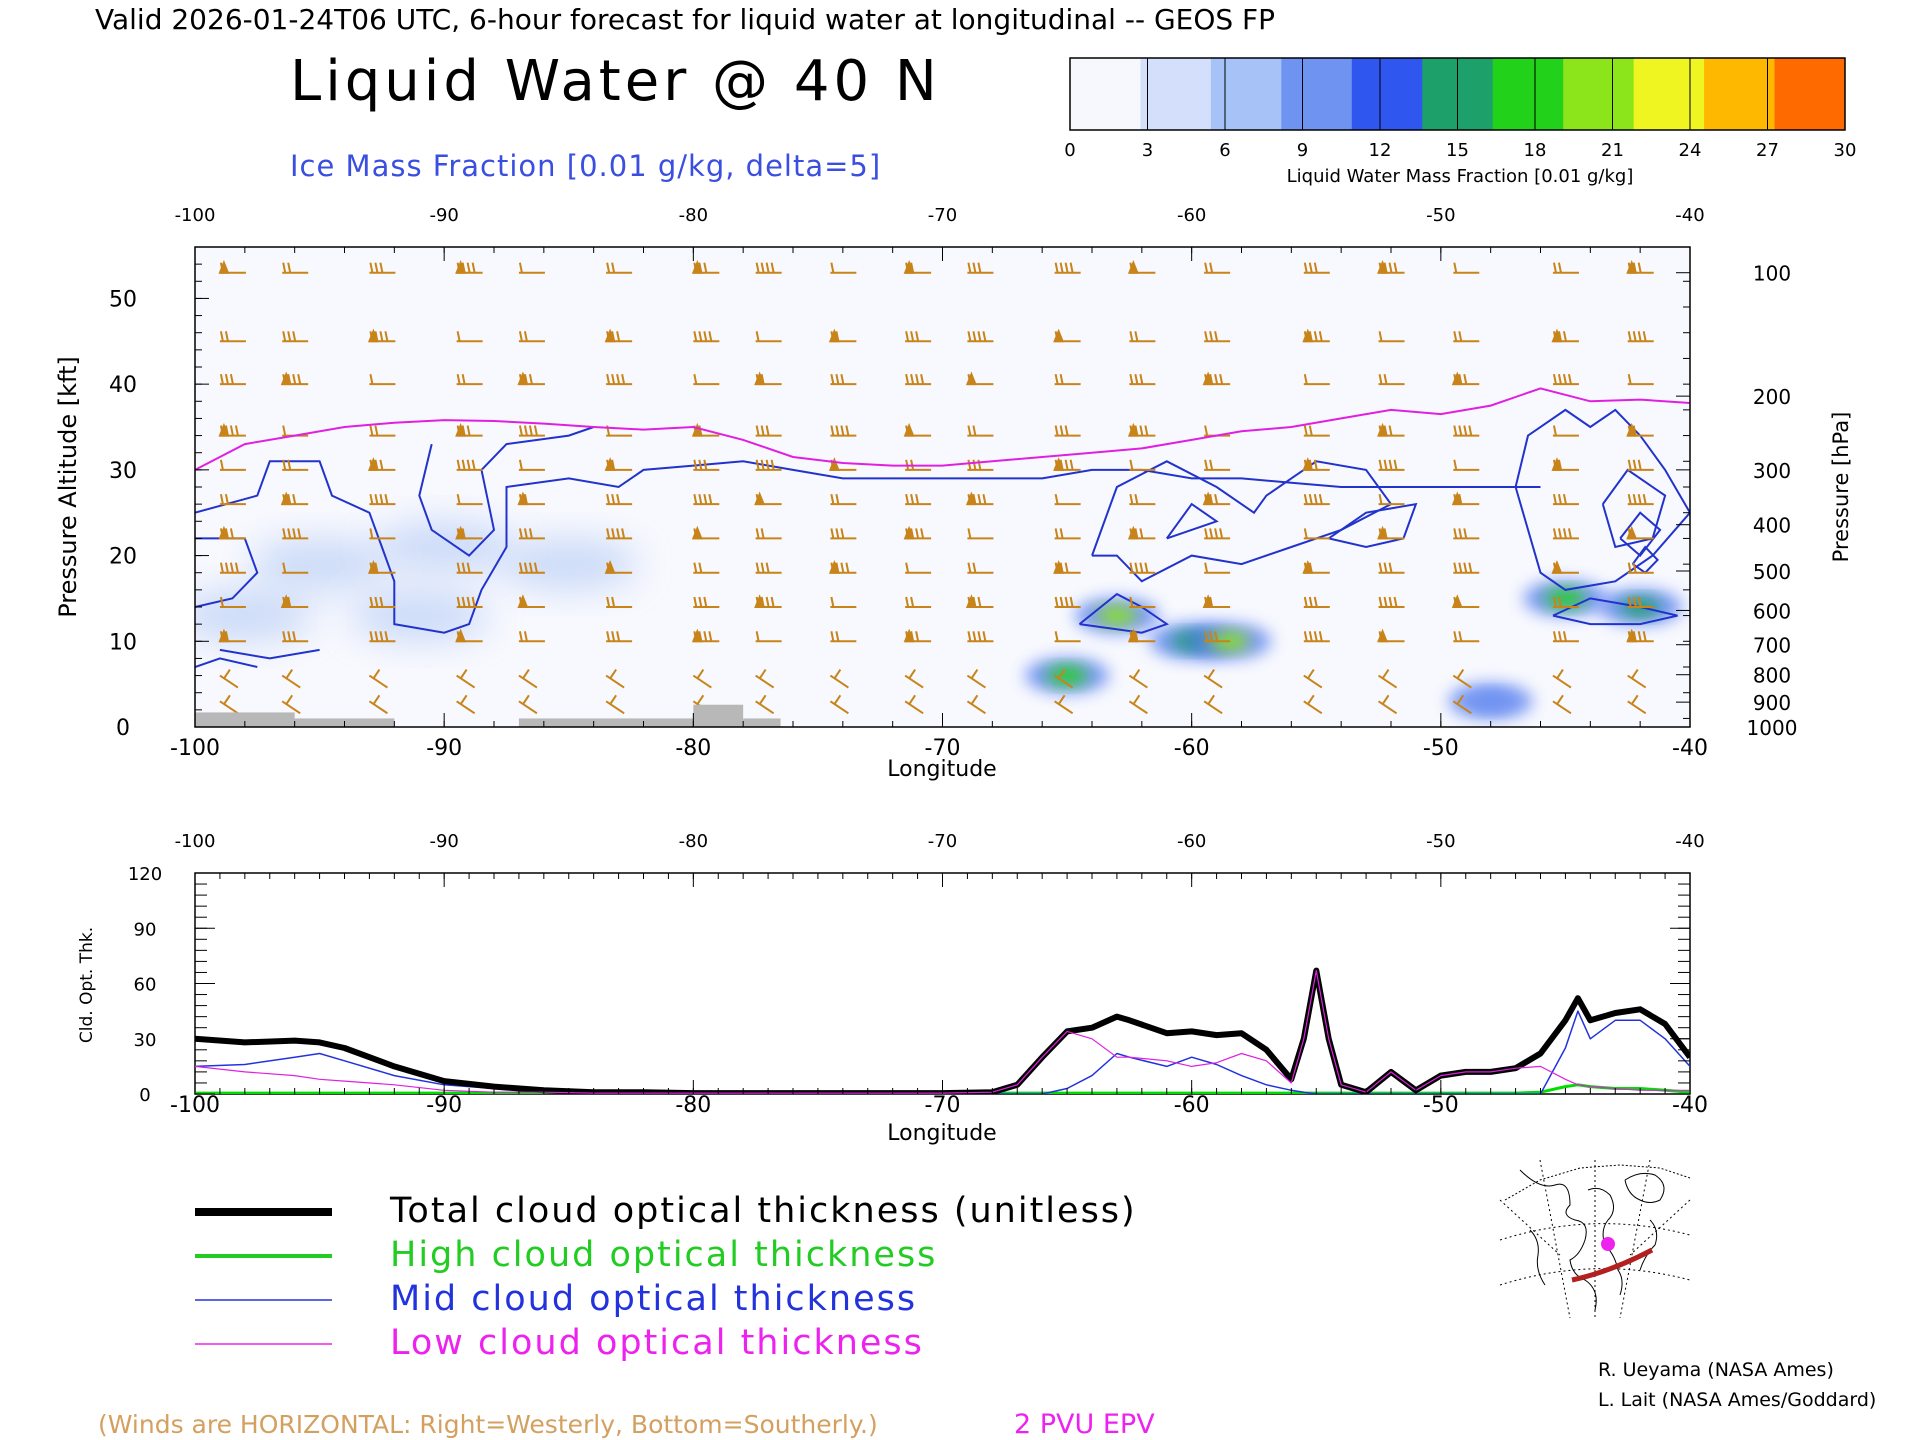 This screenshot has height=1440, width=1920. Describe the element at coordinates (1302, 150) in the screenshot. I see `colorbar-tick-label: 9` at that location.